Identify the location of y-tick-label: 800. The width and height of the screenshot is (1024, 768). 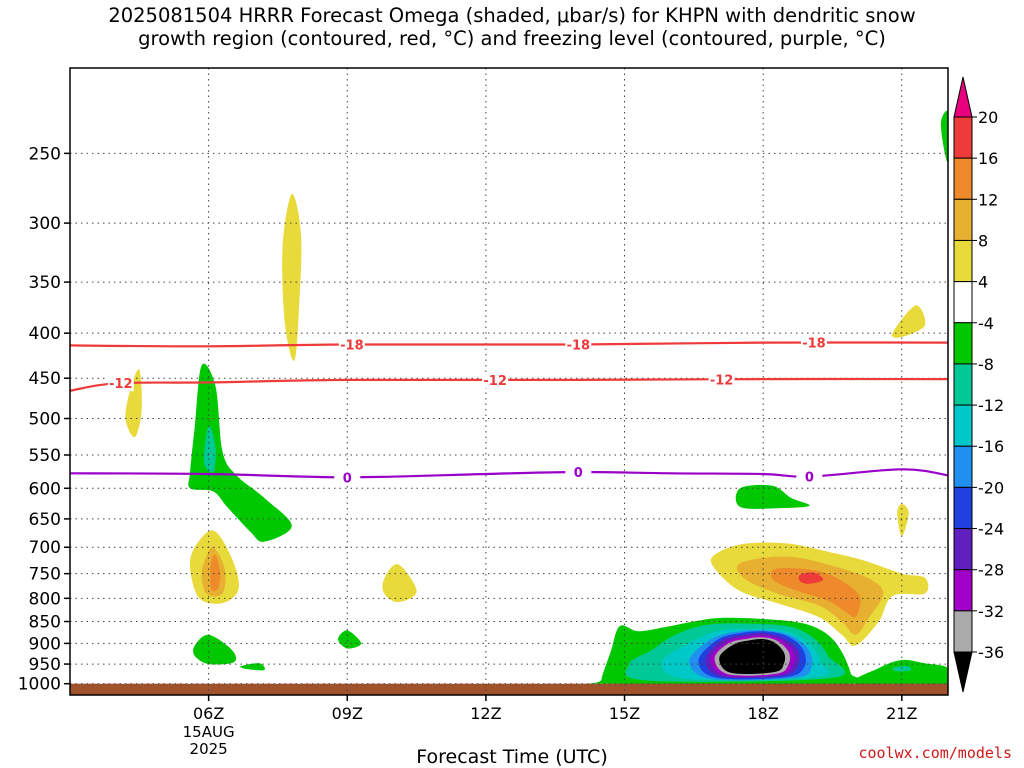
(45, 599).